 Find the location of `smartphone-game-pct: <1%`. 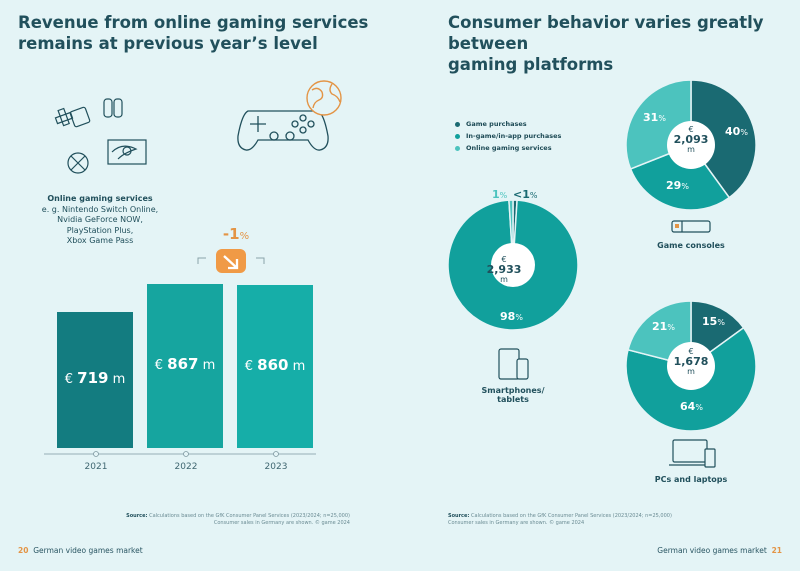

smartphone-game-pct: <1% is located at coordinates (525, 194).